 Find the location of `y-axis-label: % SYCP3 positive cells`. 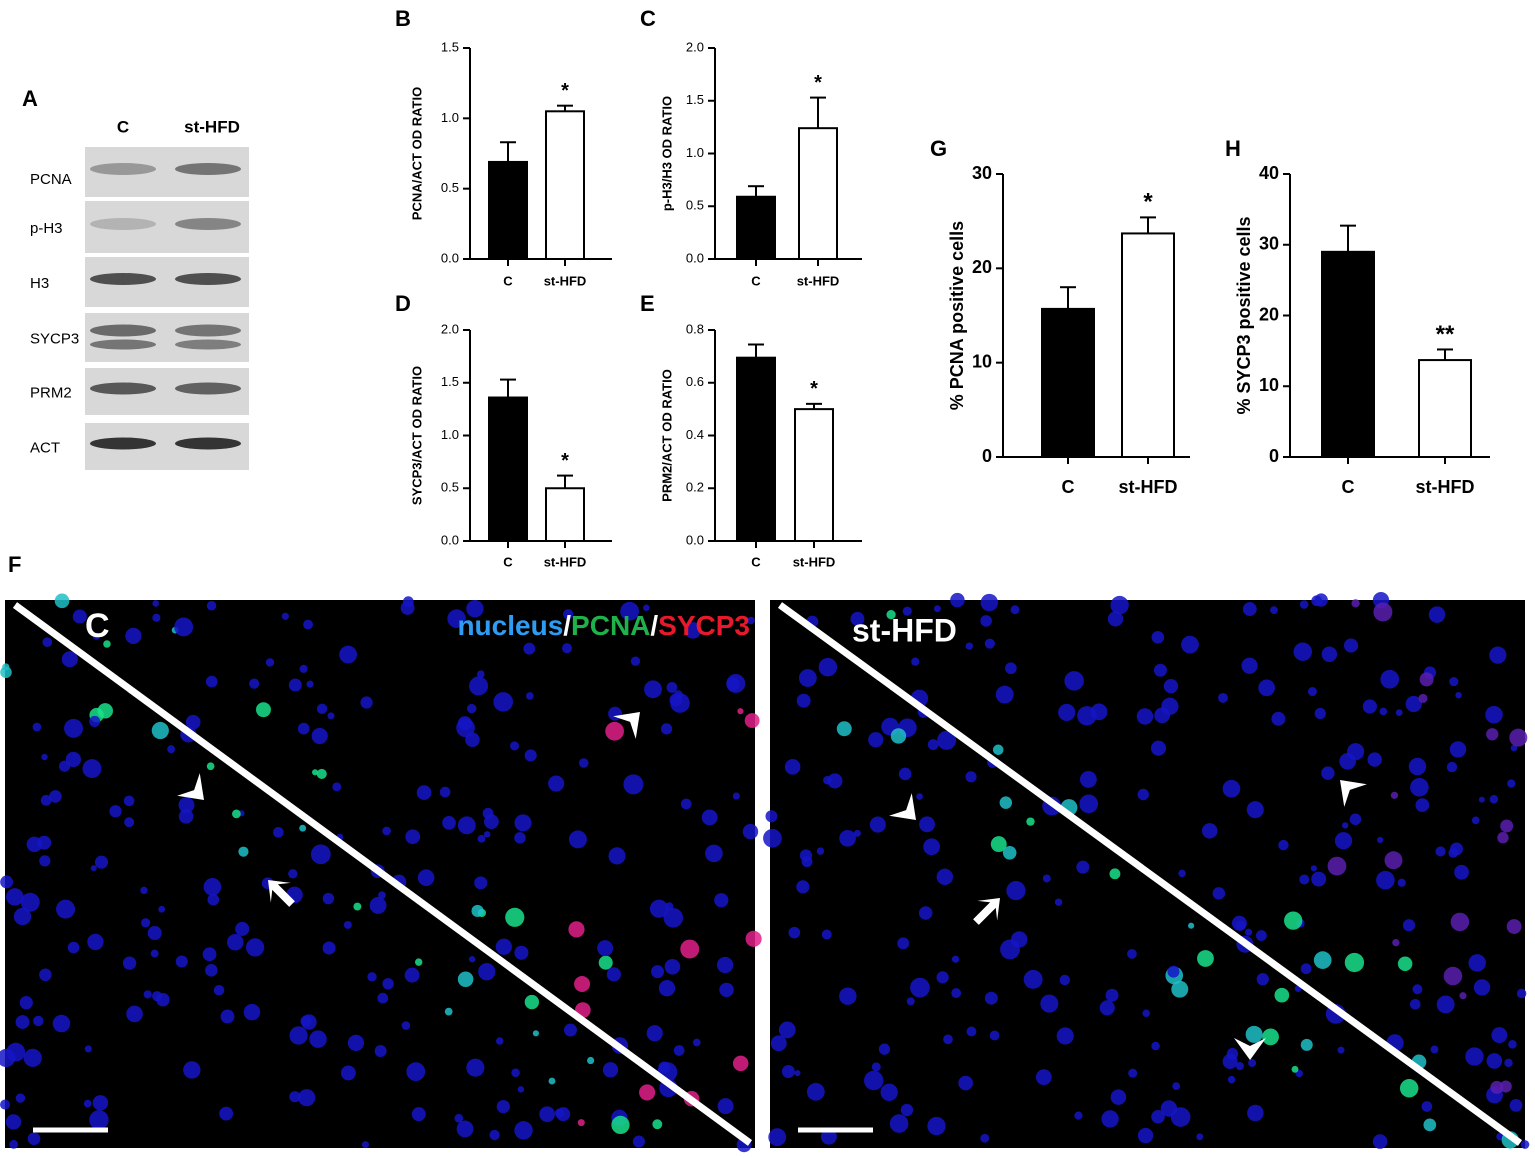

y-axis-label: % SYCP3 positive cells is located at coordinates (1244, 315).